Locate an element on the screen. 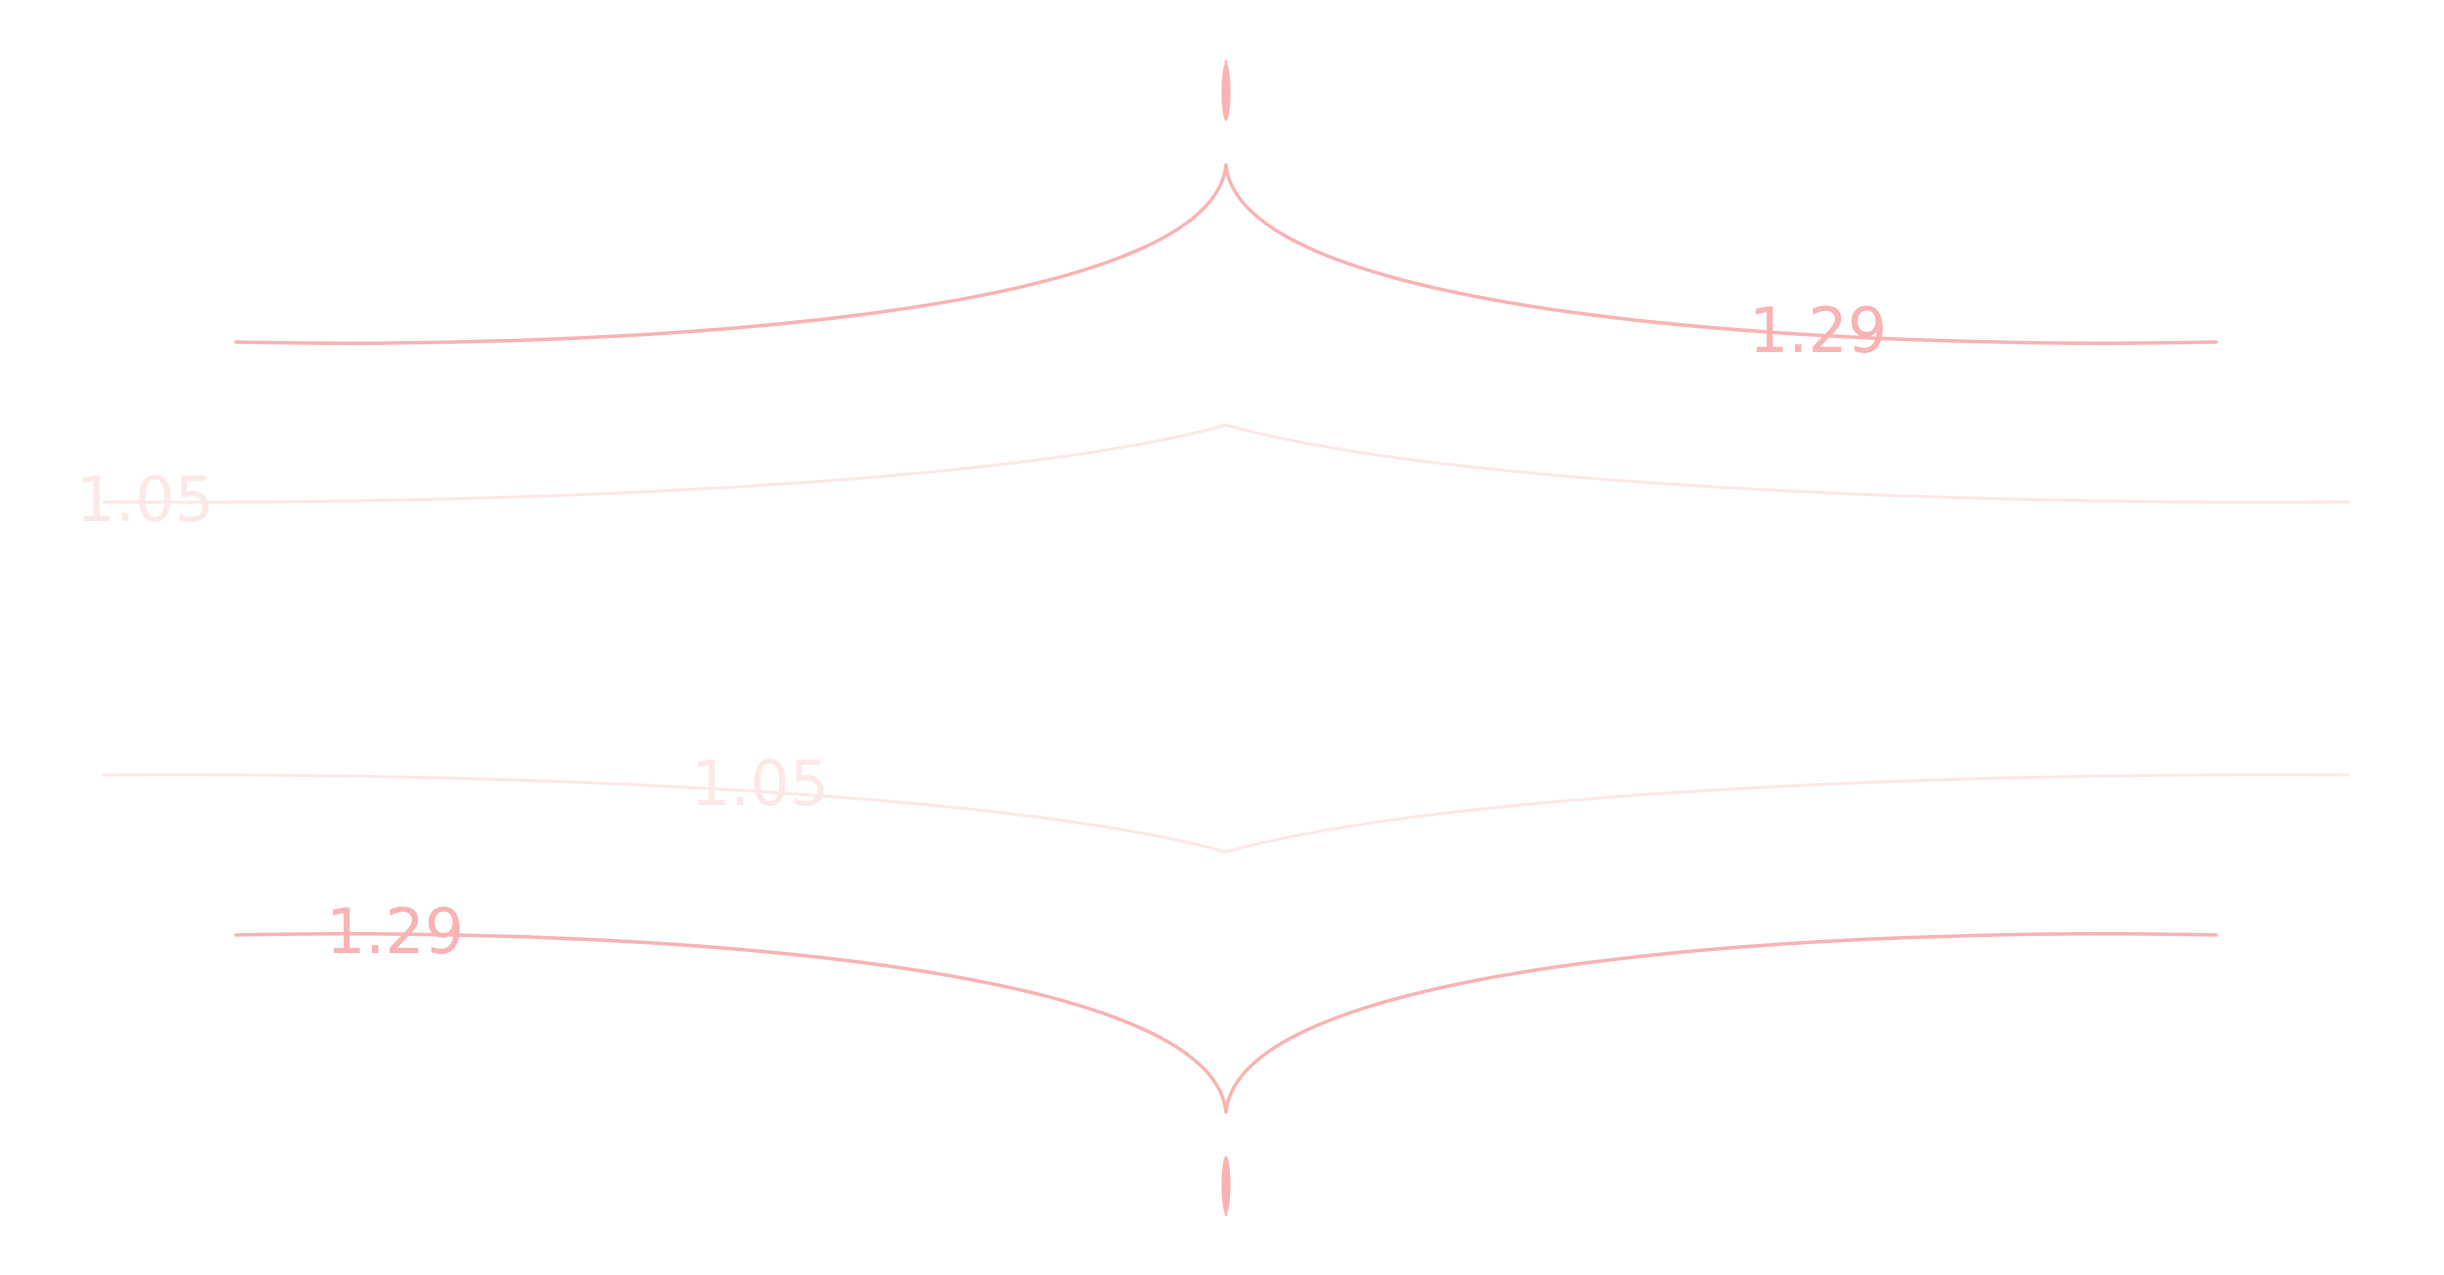 Image resolution: width=2444 pixels, height=1275 pixels. top-marker-ellipse is located at coordinates (1226, 92).